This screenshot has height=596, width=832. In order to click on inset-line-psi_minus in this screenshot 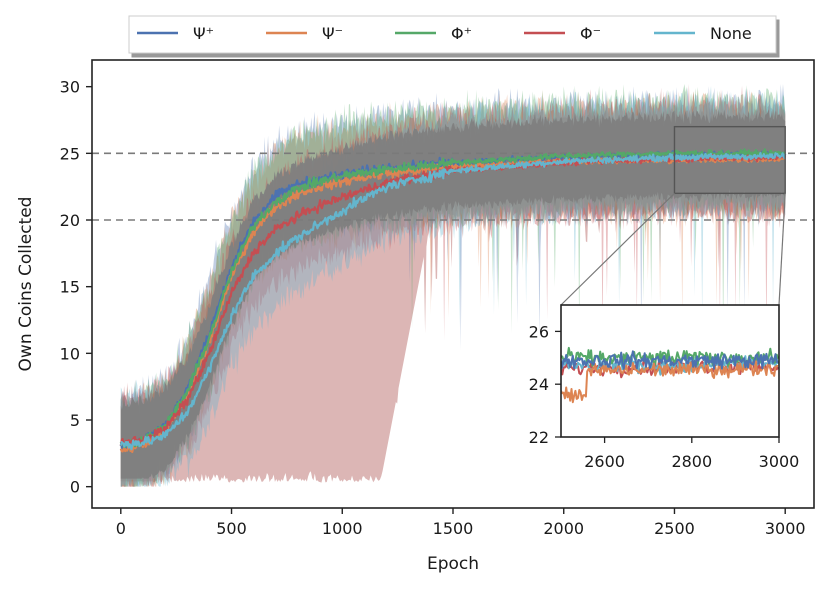, I will do `click(670, 382)`.